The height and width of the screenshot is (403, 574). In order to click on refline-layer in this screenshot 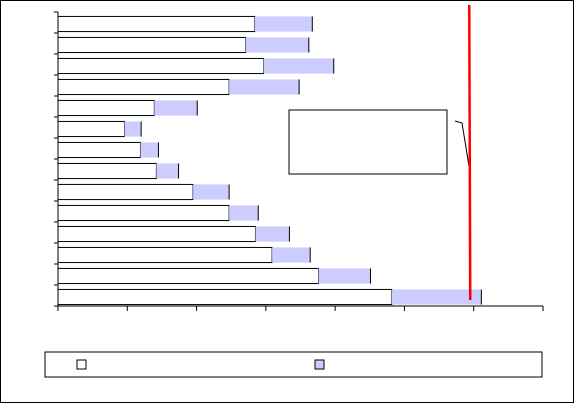, I will do `click(470, 152)`.